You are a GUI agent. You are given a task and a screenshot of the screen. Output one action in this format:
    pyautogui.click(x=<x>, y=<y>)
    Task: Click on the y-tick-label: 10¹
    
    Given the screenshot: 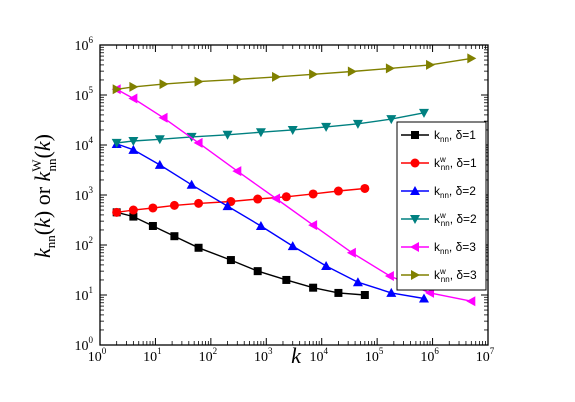 What is the action you would take?
    pyautogui.click(x=84, y=294)
    